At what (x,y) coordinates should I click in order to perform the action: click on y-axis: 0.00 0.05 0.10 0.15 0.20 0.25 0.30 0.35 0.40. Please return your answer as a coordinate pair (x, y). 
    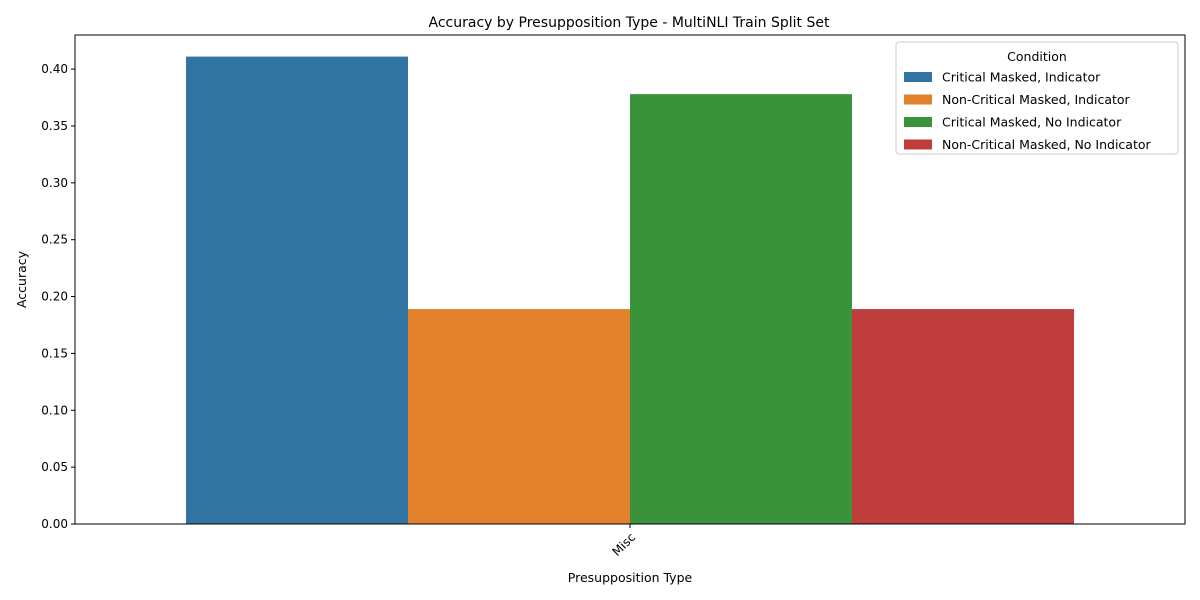
    Looking at the image, I should click on (58, 296).